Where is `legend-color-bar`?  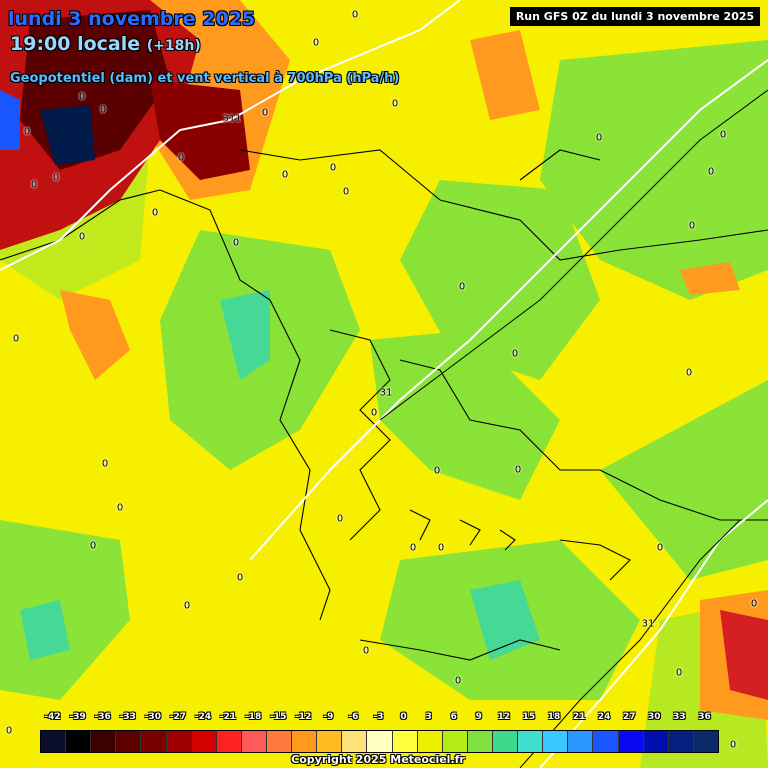 legend-color-bar is located at coordinates (379, 741).